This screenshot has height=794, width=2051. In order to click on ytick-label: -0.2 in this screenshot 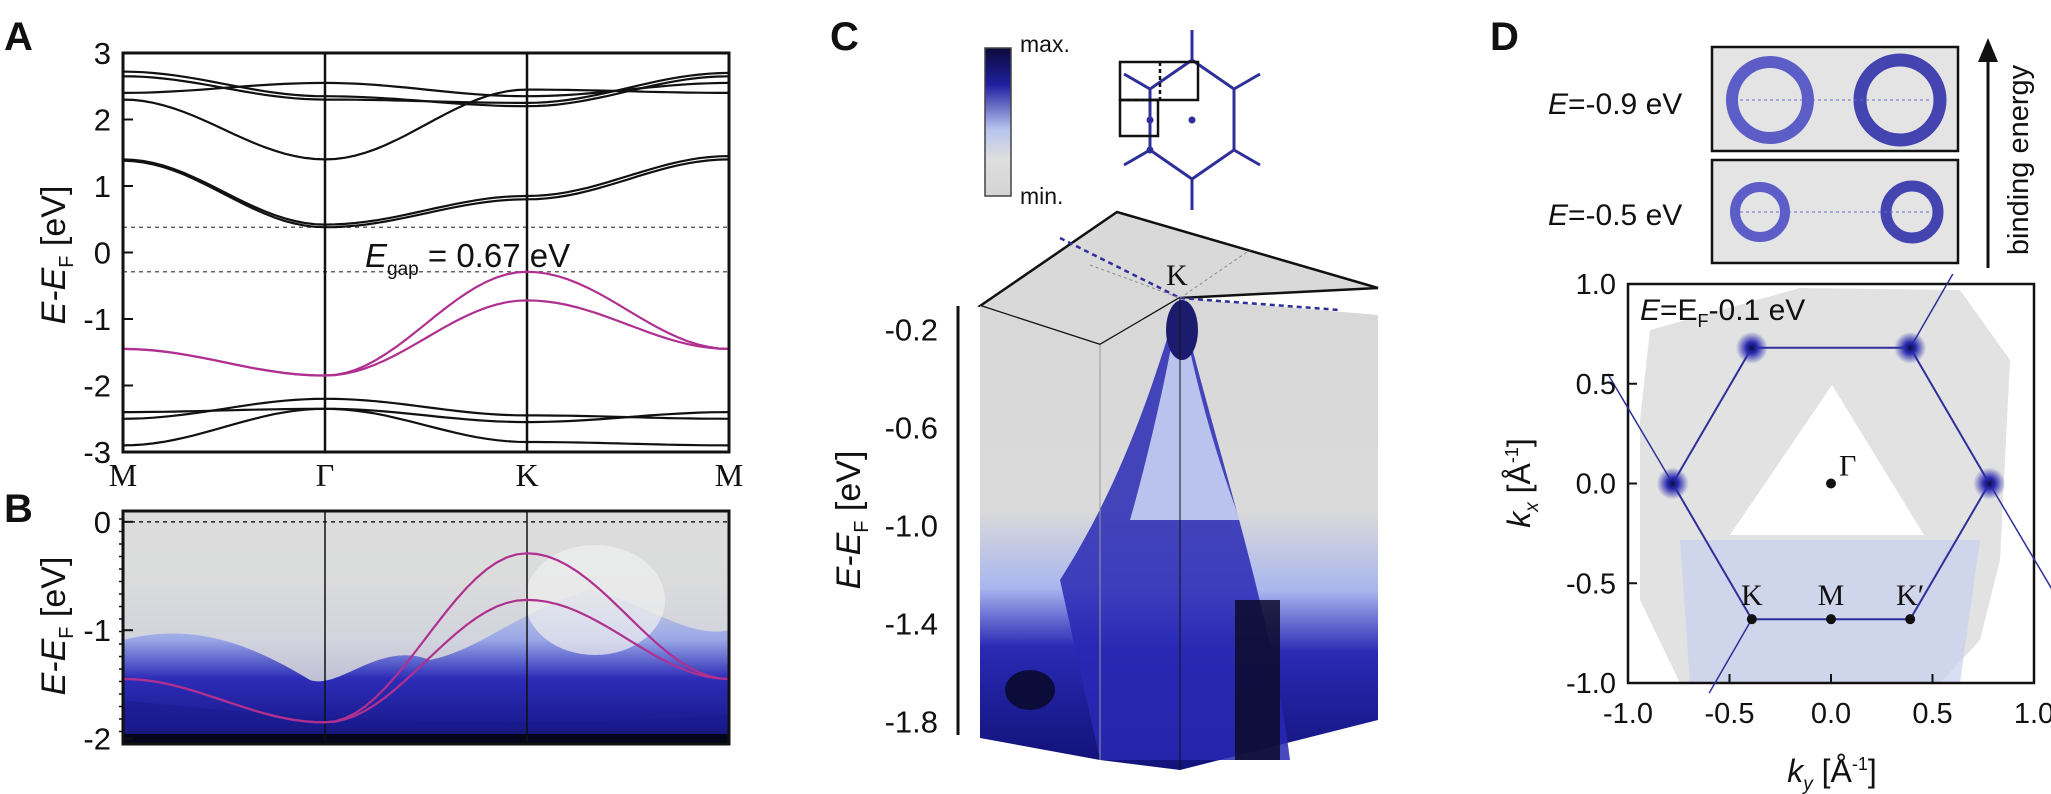, I will do `click(911, 329)`.